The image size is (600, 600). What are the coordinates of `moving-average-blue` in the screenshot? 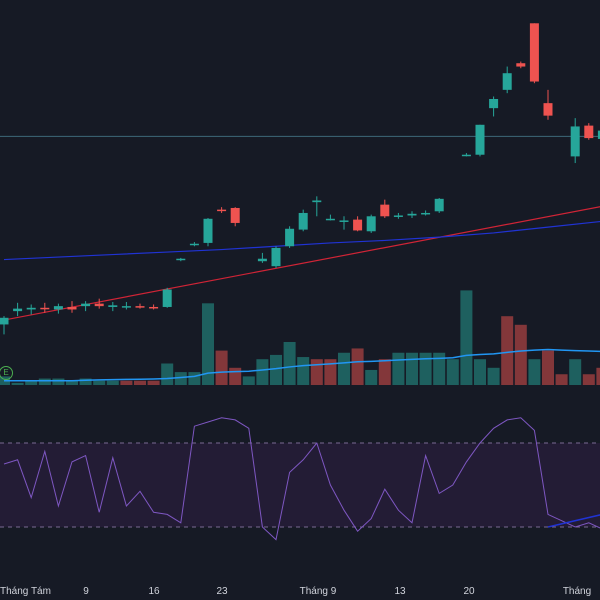 It's located at (301, 240).